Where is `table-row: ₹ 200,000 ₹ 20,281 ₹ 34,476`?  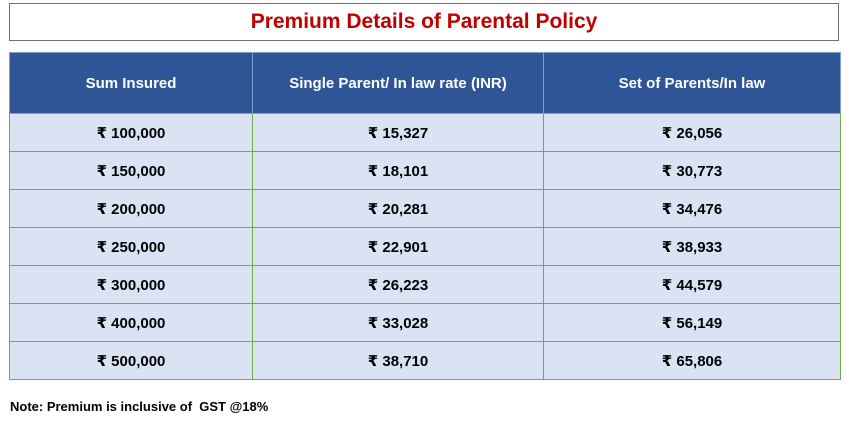 table-row: ₹ 200,000 ₹ 20,281 ₹ 34,476 is located at coordinates (425, 208).